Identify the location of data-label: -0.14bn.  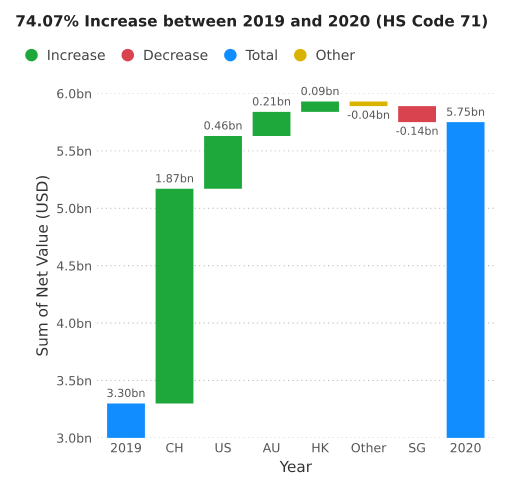
(417, 130).